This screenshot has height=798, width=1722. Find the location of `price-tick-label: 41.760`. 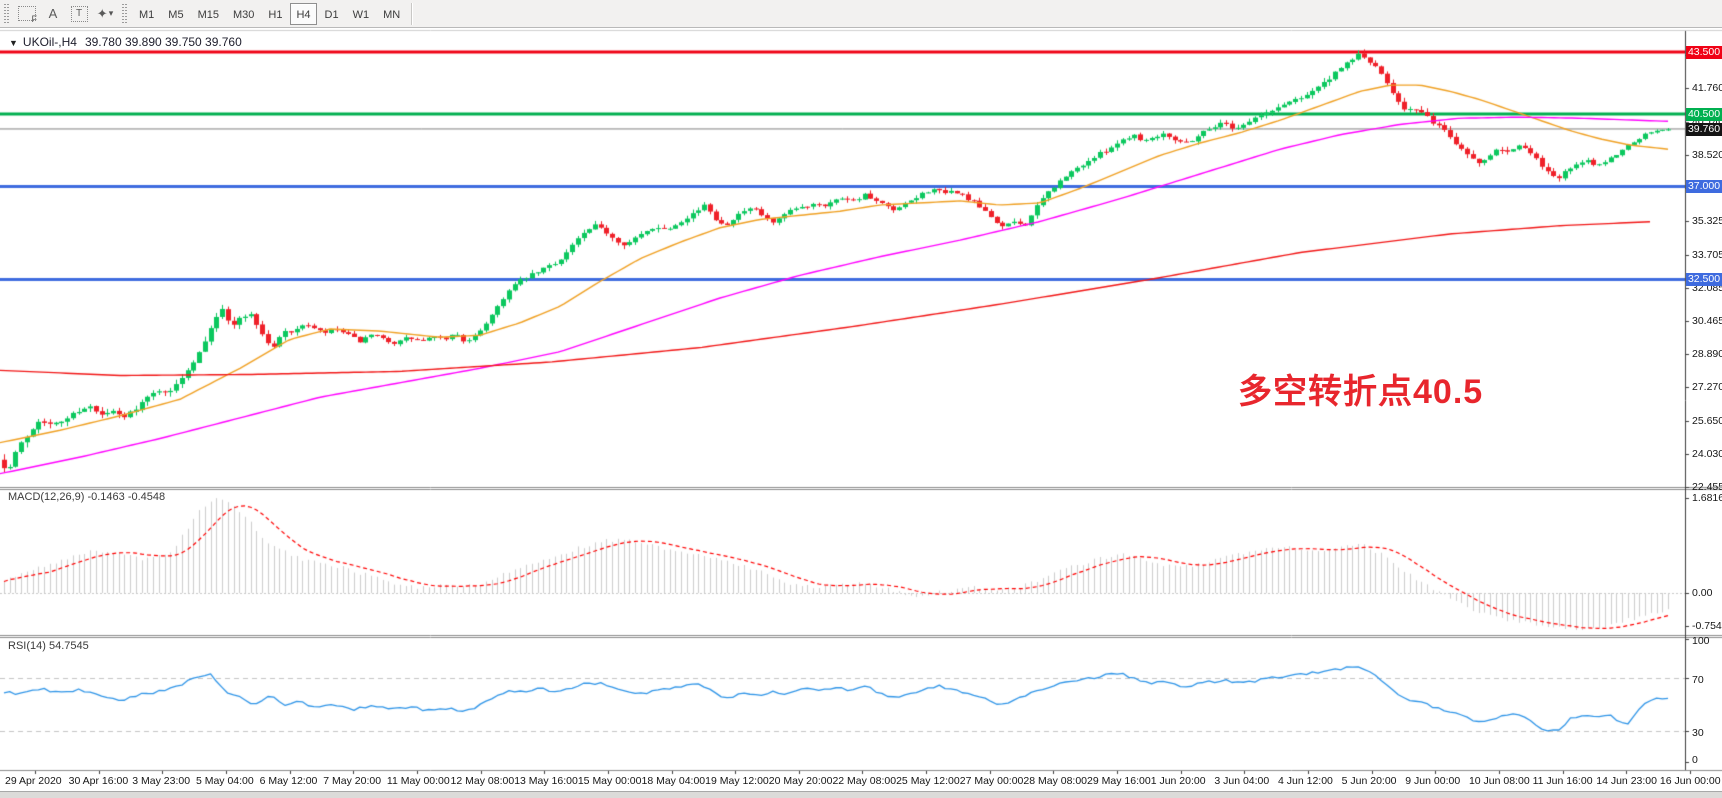

price-tick-label: 41.760 is located at coordinates (1707, 88).